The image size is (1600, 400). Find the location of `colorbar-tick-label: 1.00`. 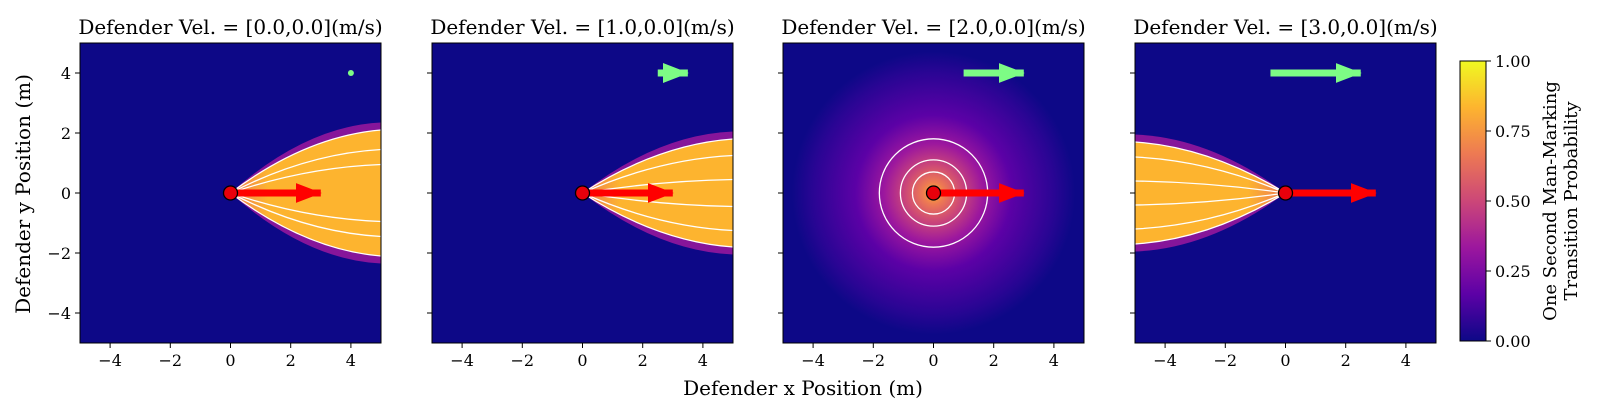

colorbar-tick-label: 1.00 is located at coordinates (1513, 61).